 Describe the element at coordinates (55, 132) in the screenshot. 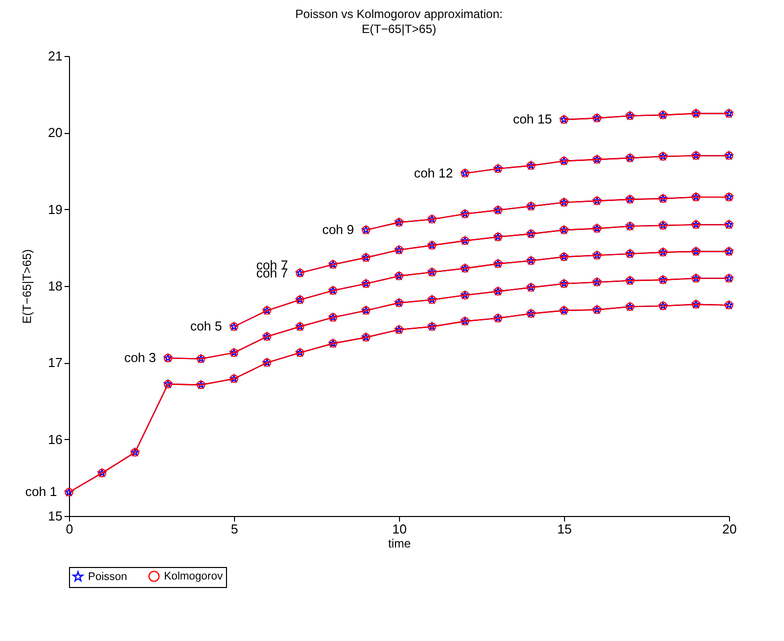

I see `y-tick-label: 20` at that location.